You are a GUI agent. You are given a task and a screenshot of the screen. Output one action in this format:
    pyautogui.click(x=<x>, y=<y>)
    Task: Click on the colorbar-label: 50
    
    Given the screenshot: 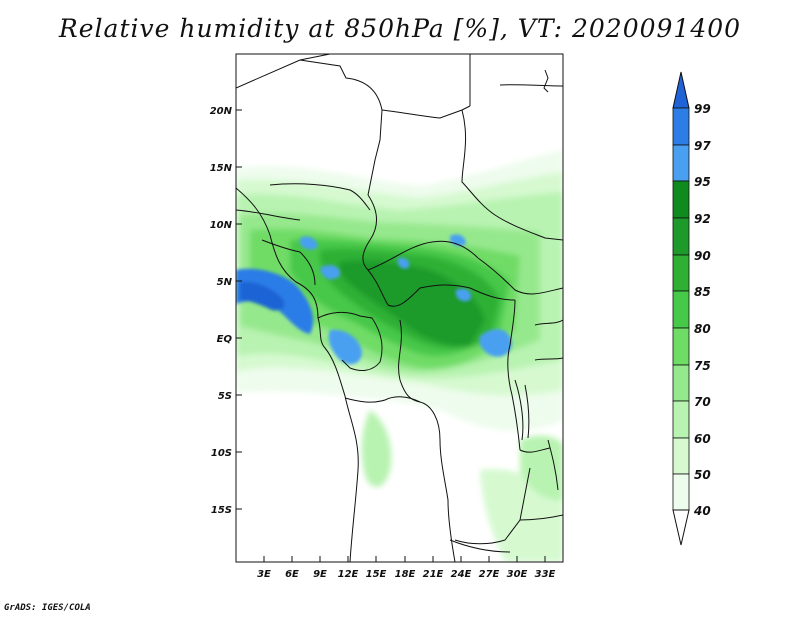 What is the action you would take?
    pyautogui.click(x=702, y=475)
    